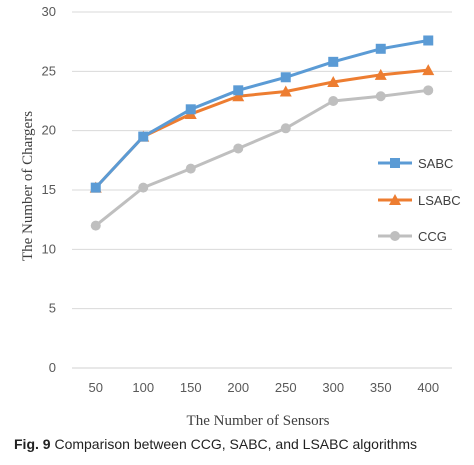 The width and height of the screenshot is (474, 465). Describe the element at coordinates (435, 163) in the screenshot. I see `legend-label-sabc: SABC` at that location.